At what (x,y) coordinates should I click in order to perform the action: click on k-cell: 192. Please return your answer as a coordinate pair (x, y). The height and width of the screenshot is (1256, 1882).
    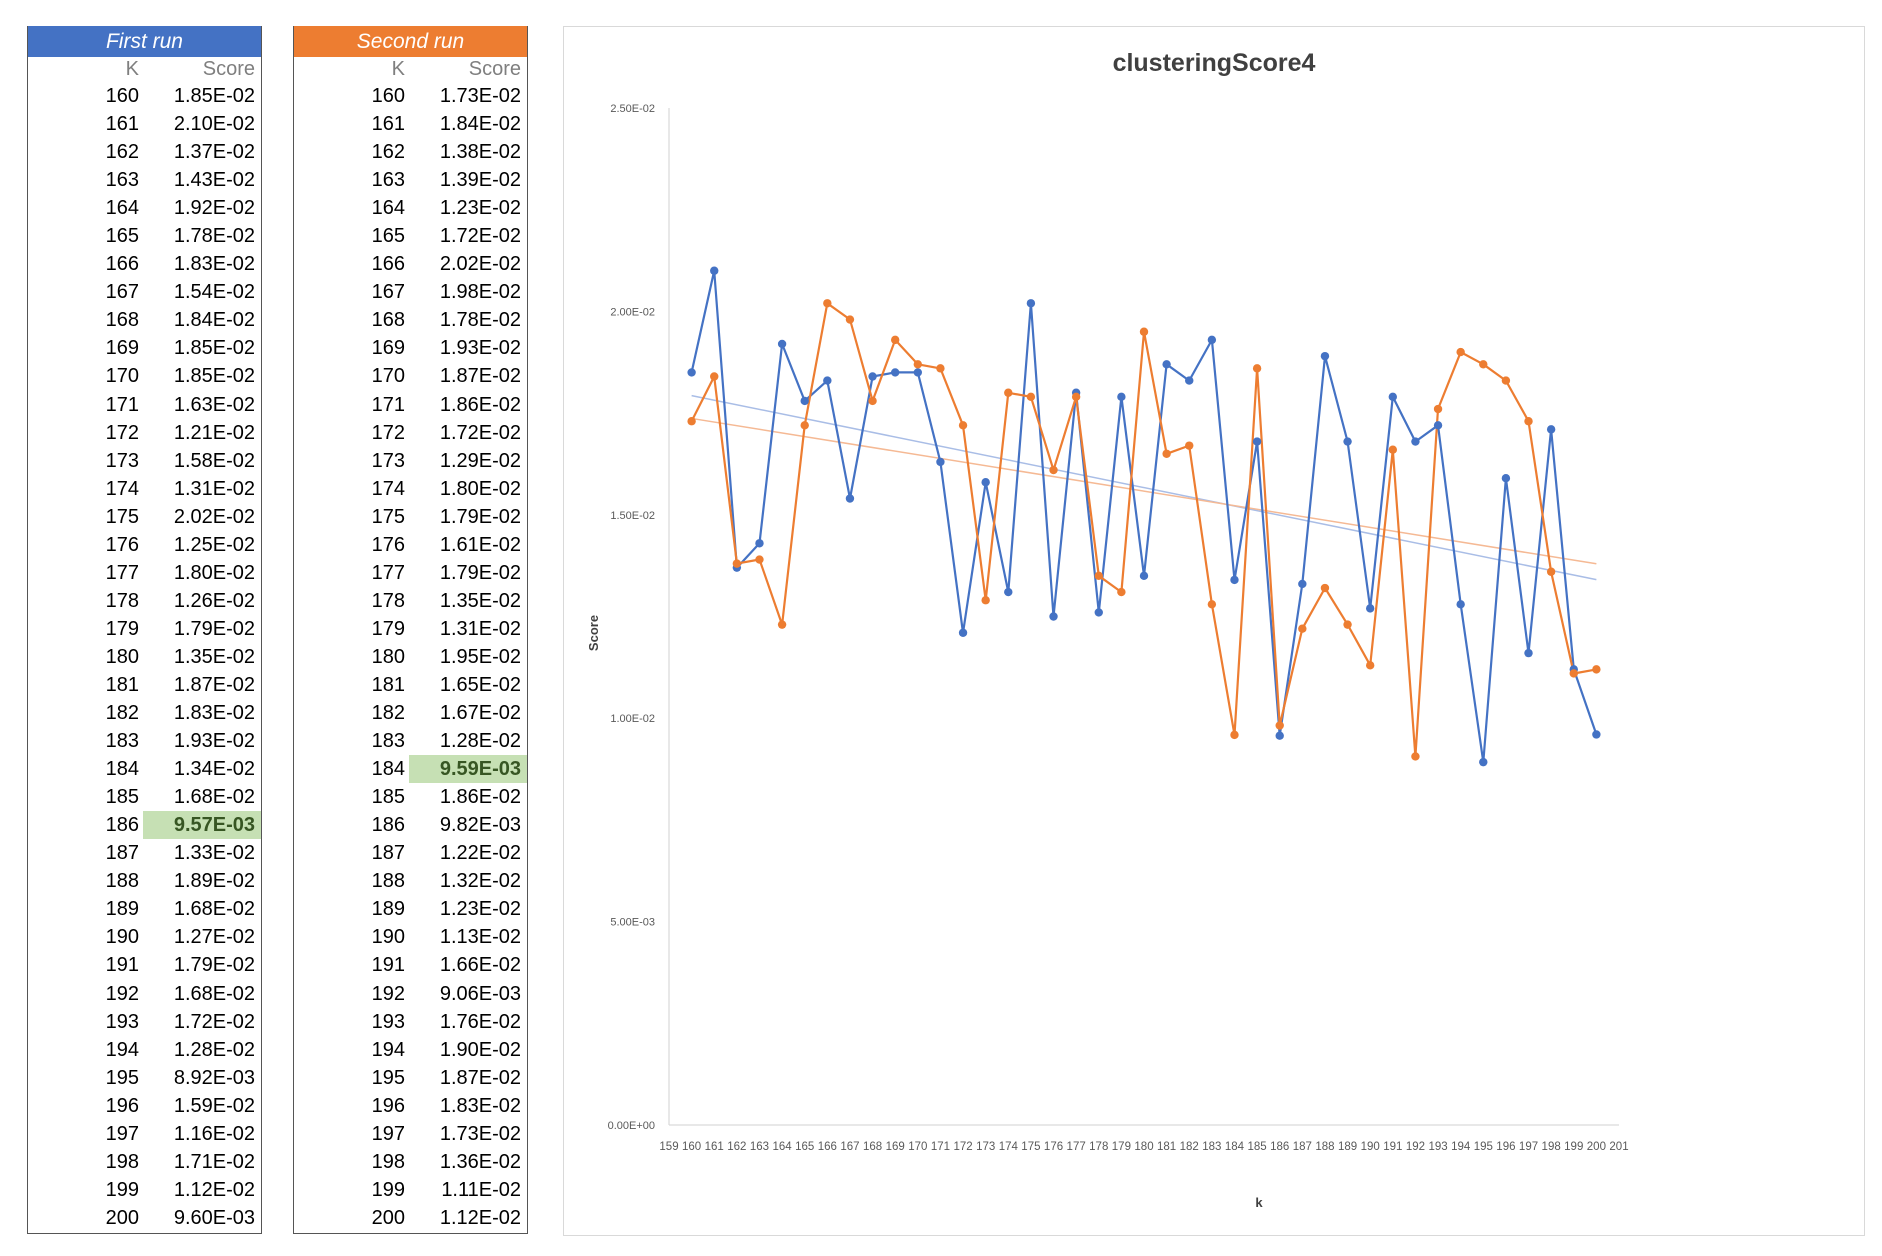
    Looking at the image, I should click on (388, 993).